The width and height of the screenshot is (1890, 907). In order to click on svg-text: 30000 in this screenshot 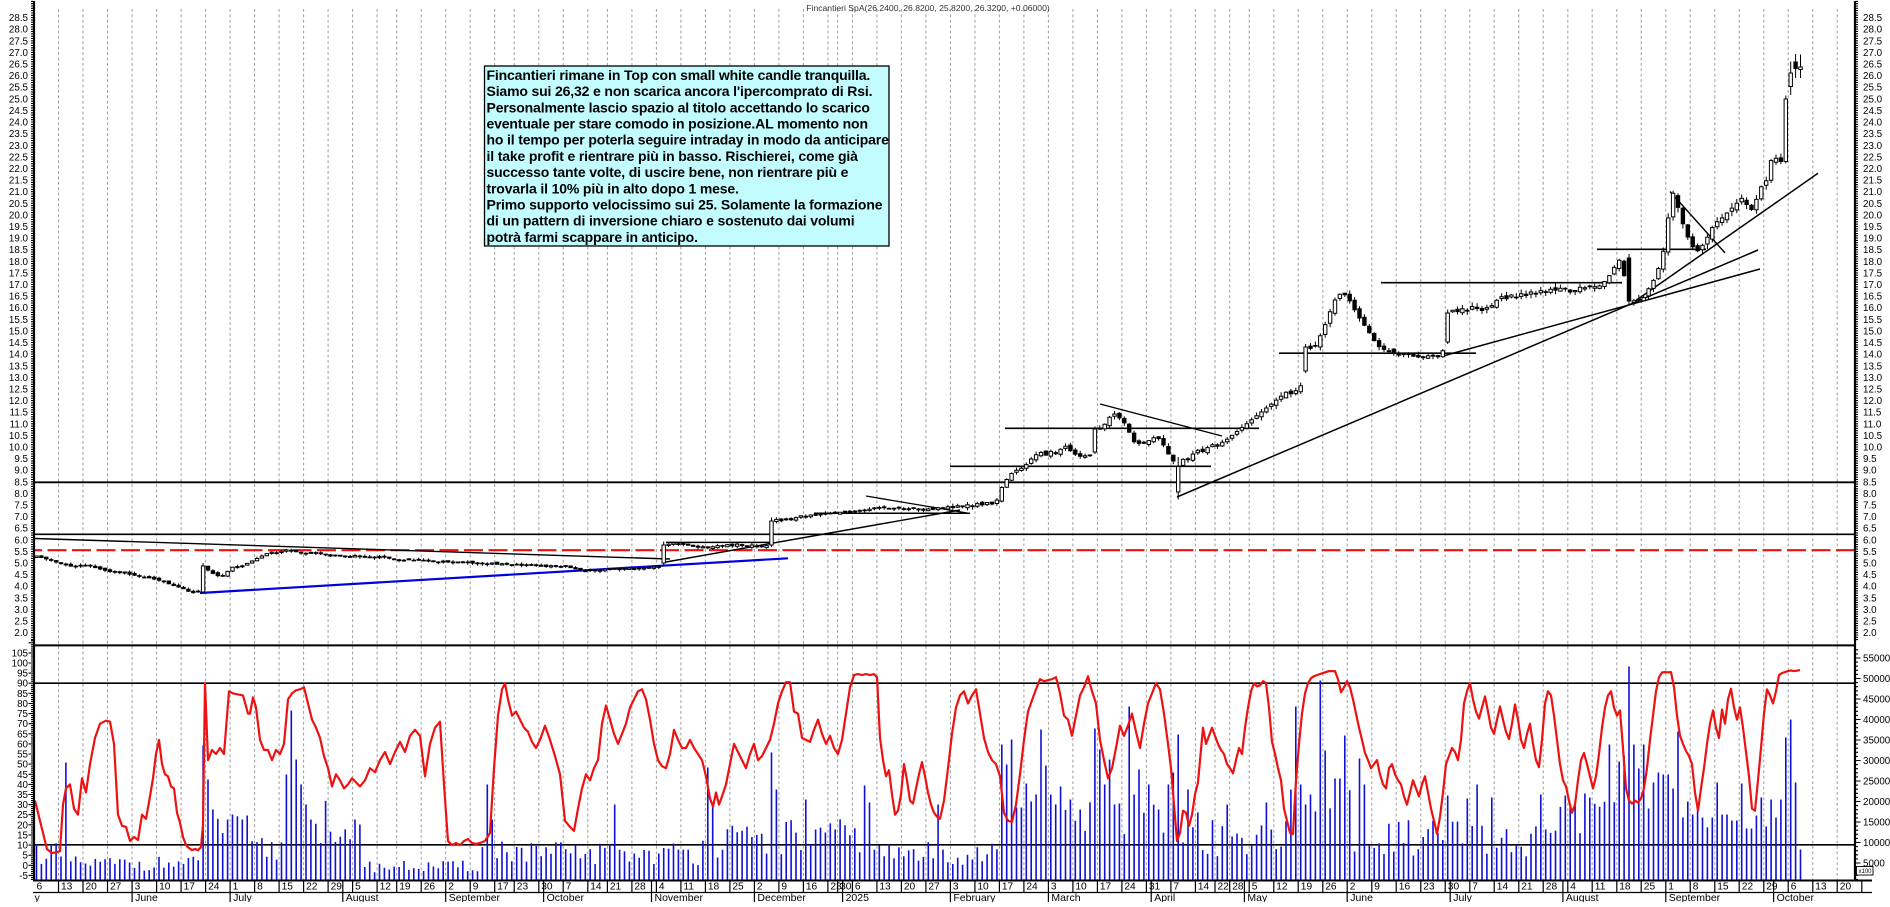, I will do `click(1876, 761)`.